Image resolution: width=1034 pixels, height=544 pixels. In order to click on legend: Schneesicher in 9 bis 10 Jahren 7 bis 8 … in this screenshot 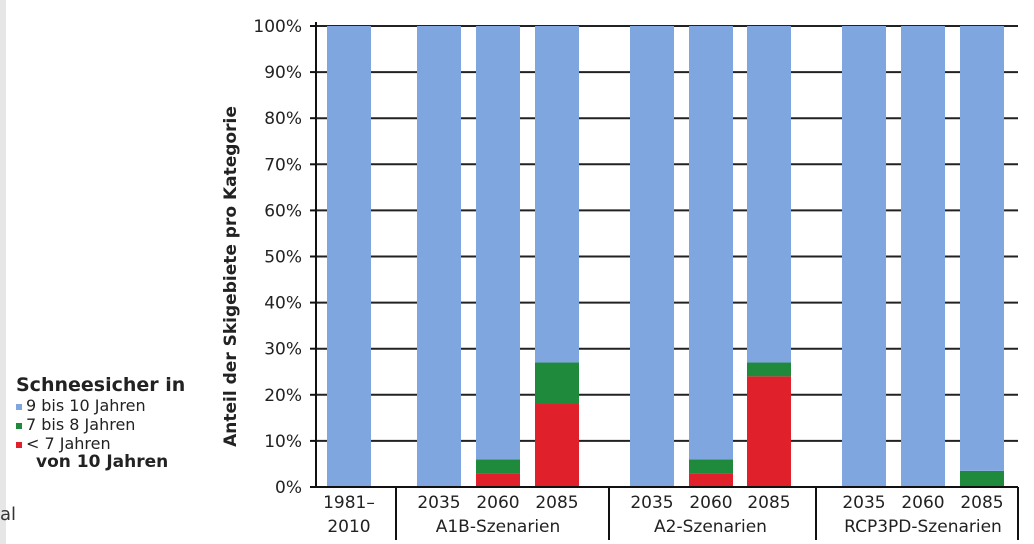, I will do `click(111, 423)`.